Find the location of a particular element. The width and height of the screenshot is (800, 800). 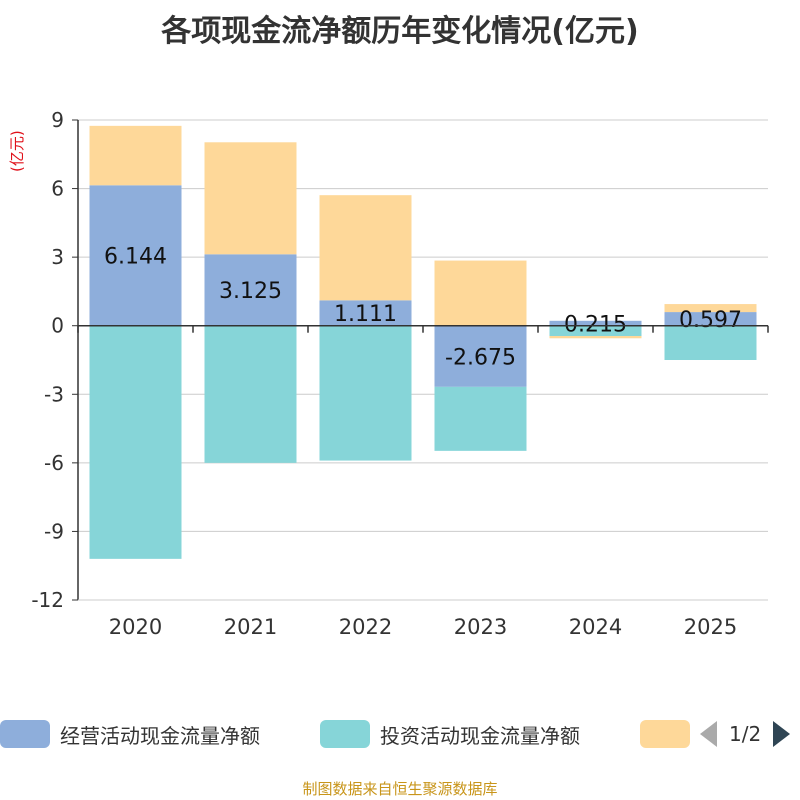

data-label-2023: -2.675 is located at coordinates (480, 357).